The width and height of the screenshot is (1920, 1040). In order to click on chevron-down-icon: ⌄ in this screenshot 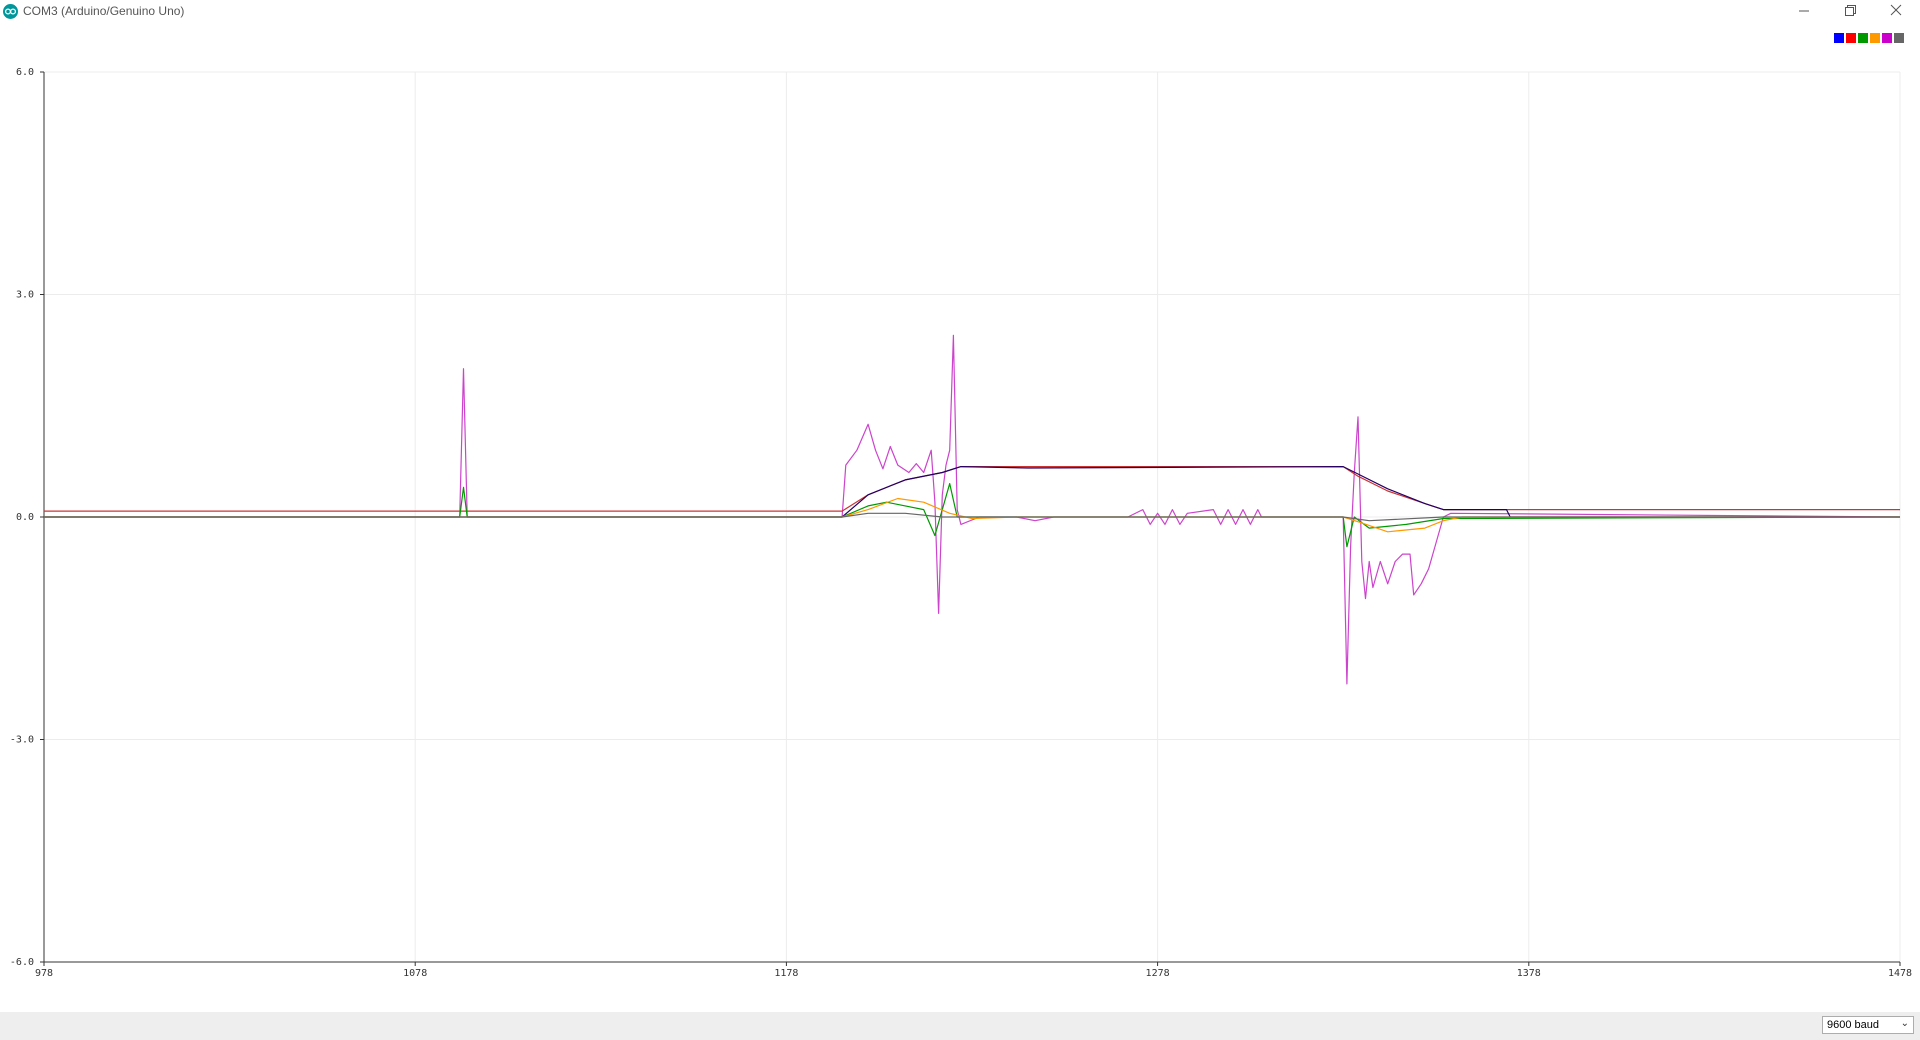, I will do `click(1904, 1023)`.